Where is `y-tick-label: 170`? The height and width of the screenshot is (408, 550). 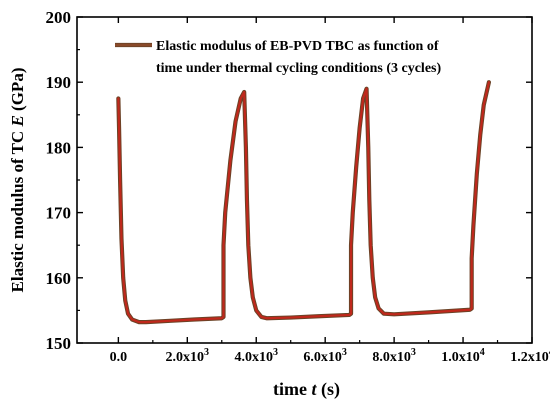
y-tick-label: 170 is located at coordinates (59, 213).